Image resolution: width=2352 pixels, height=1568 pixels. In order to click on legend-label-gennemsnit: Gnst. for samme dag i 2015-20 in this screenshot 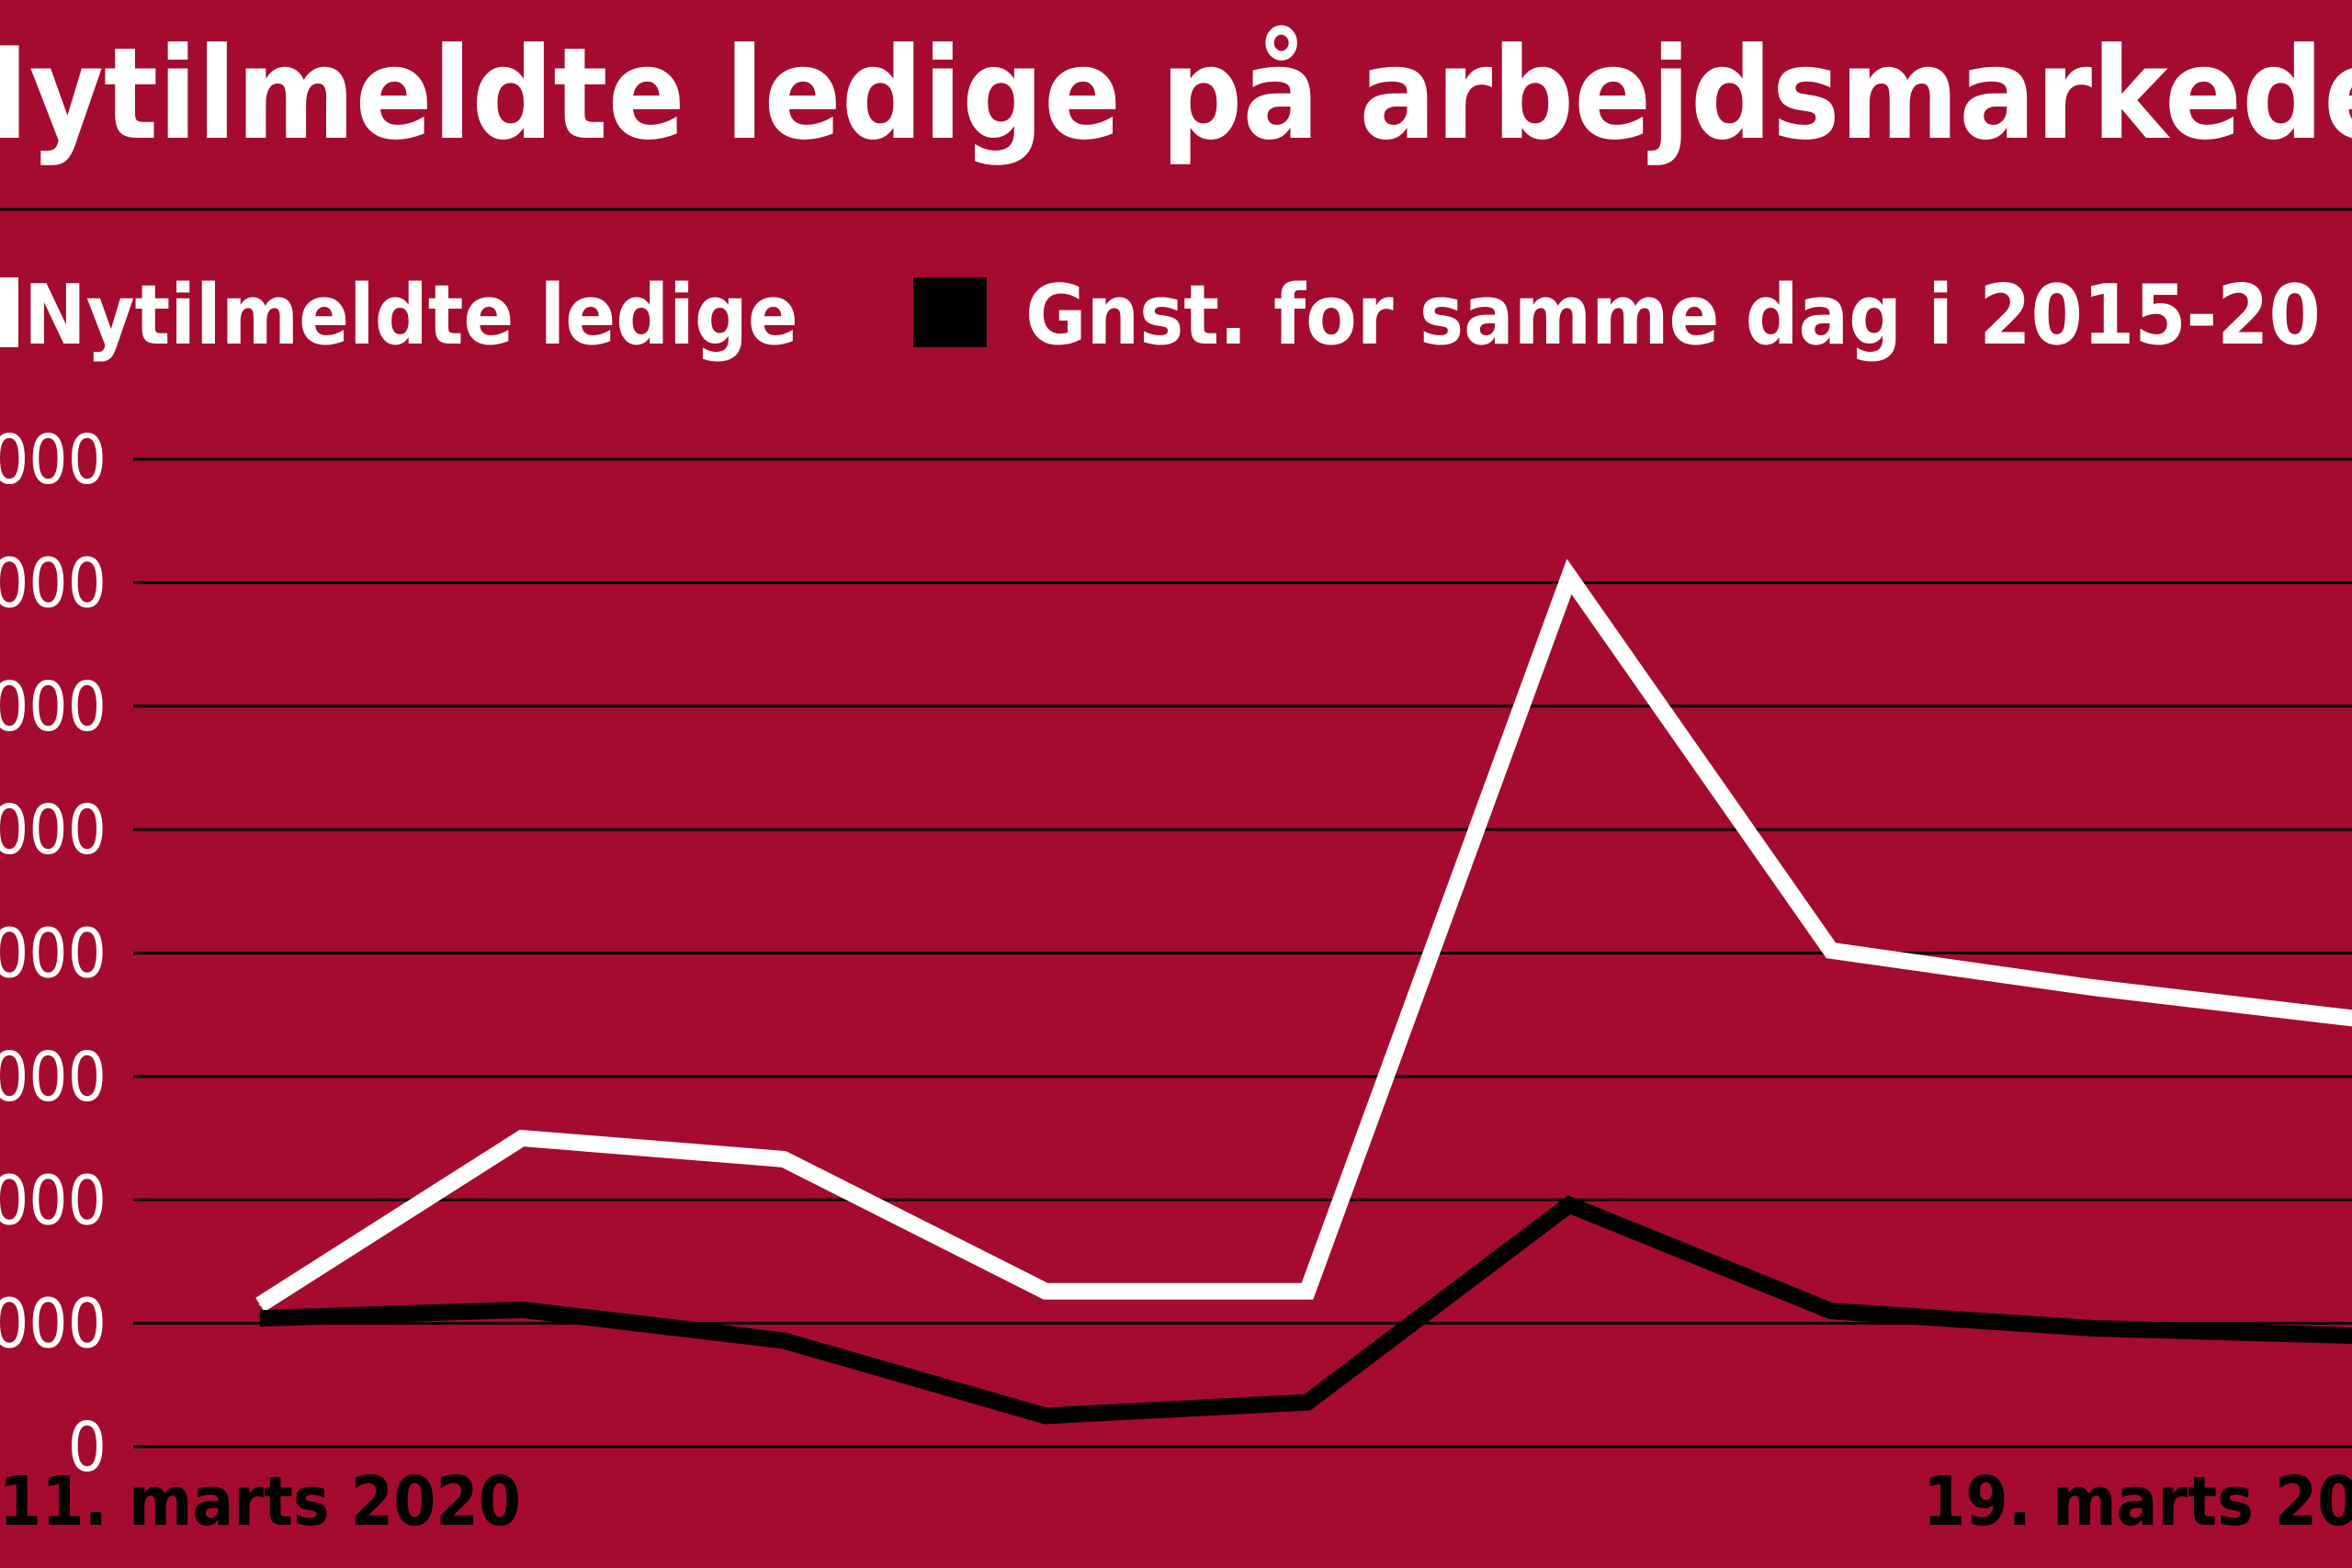, I will do `click(1673, 315)`.